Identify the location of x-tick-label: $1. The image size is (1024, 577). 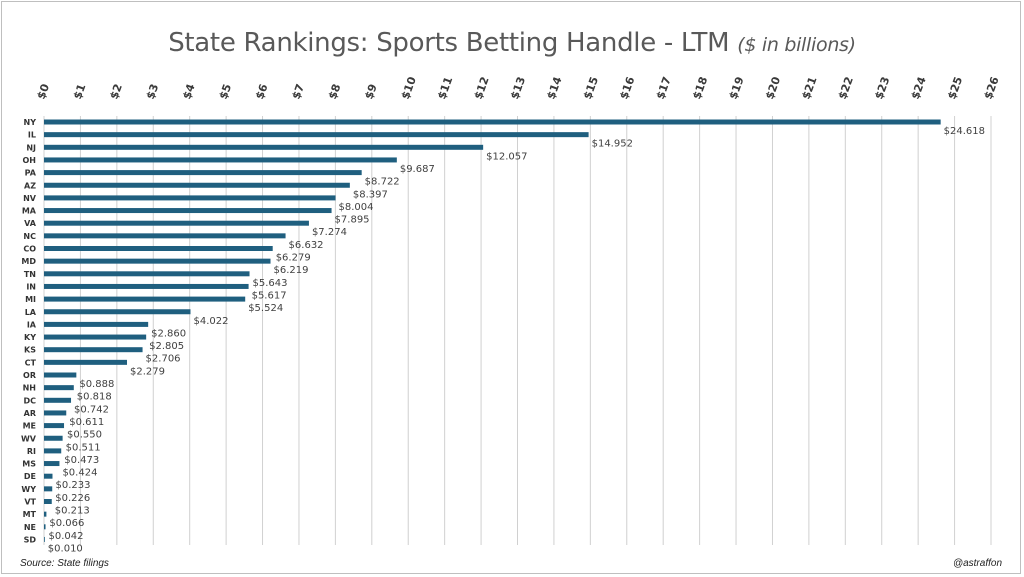
(79, 91).